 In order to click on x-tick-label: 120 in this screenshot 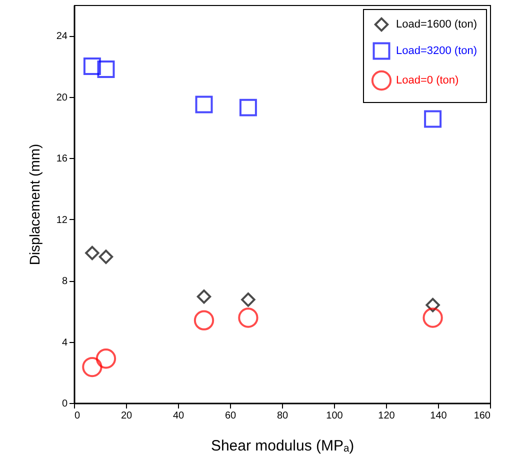, I will do `click(387, 416)`.